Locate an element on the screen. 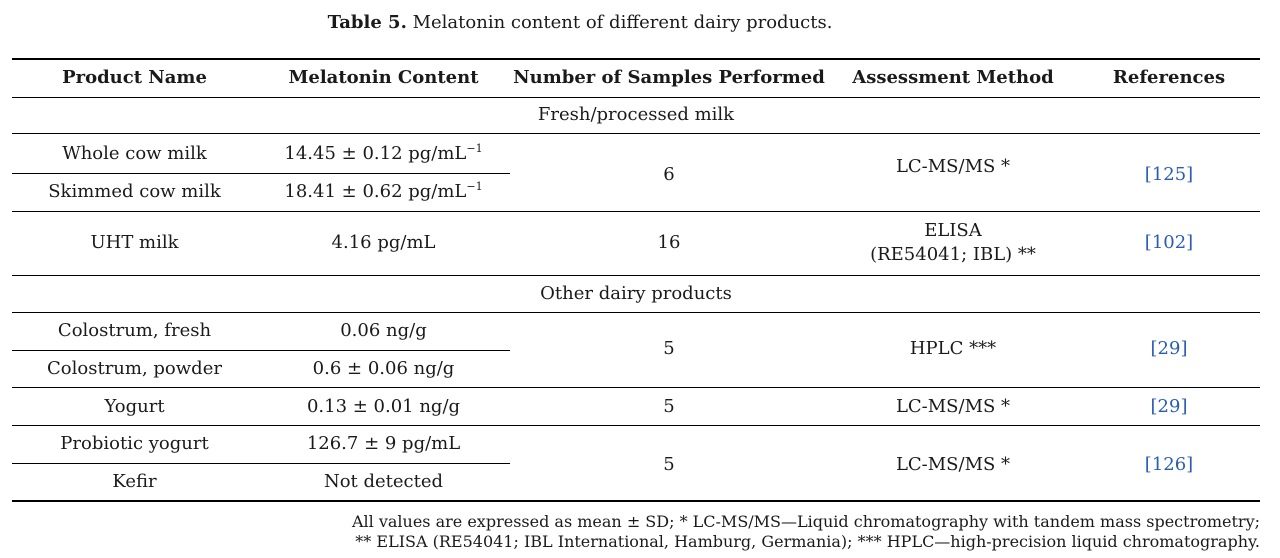 This screenshot has height=558, width=1280. method-colostrum: HPLC *** is located at coordinates (953, 348).